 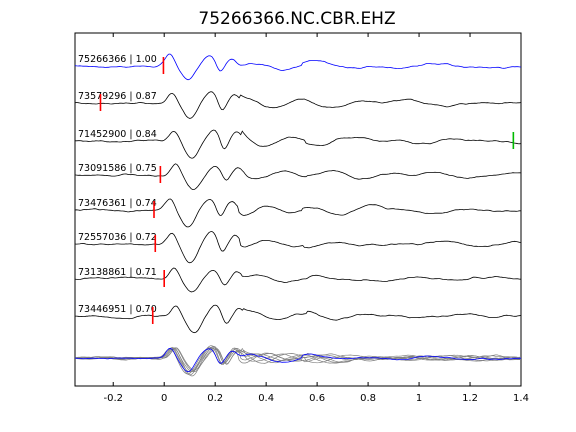 What do you see at coordinates (215, 398) in the screenshot?
I see `x-tick-label: 0.2` at bounding box center [215, 398].